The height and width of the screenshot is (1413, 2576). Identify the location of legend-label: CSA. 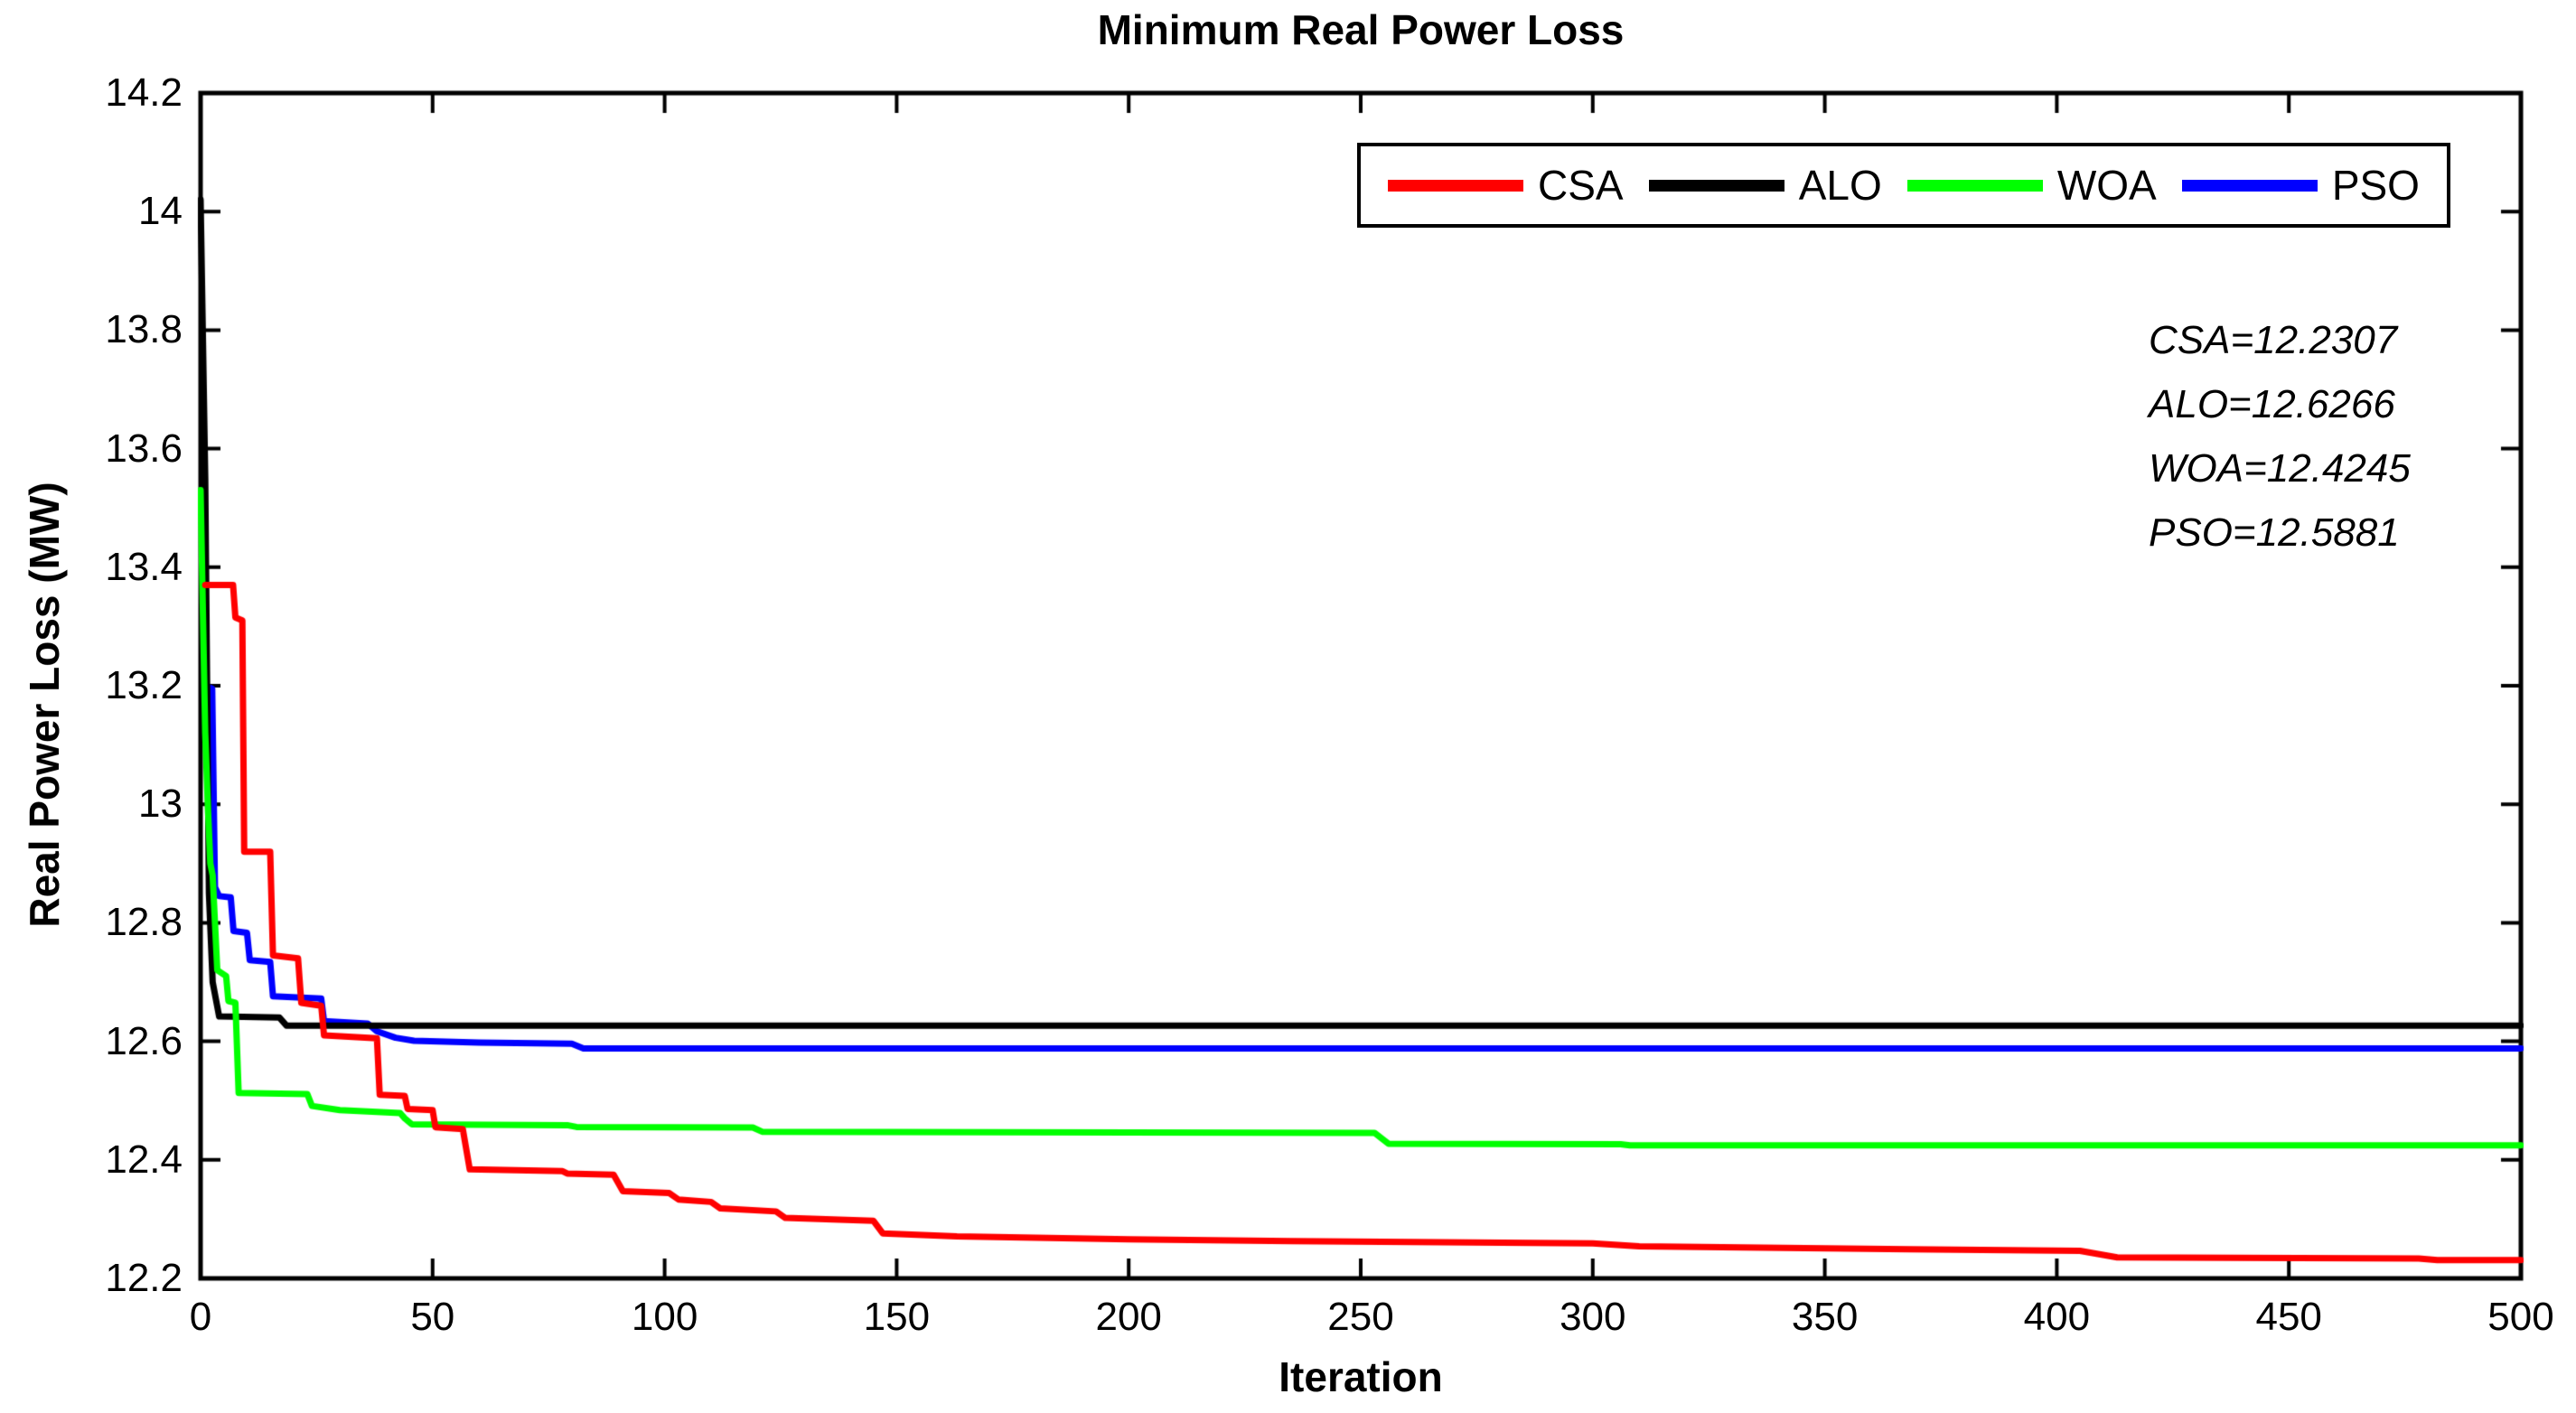
(1581, 185).